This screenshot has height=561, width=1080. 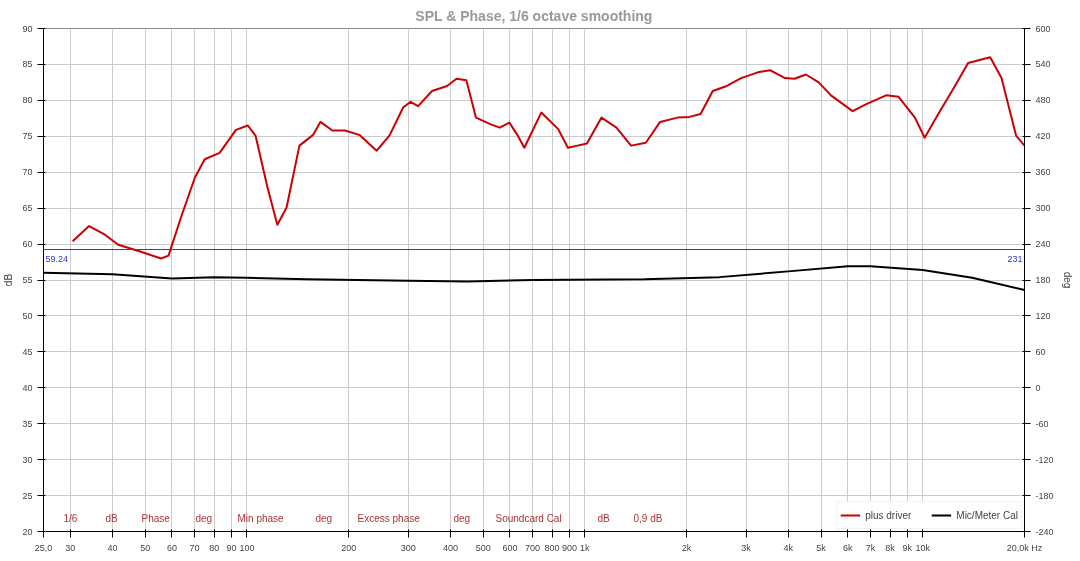 What do you see at coordinates (528, 518) in the screenshot?
I see `annotation: Soundcard Cal` at bounding box center [528, 518].